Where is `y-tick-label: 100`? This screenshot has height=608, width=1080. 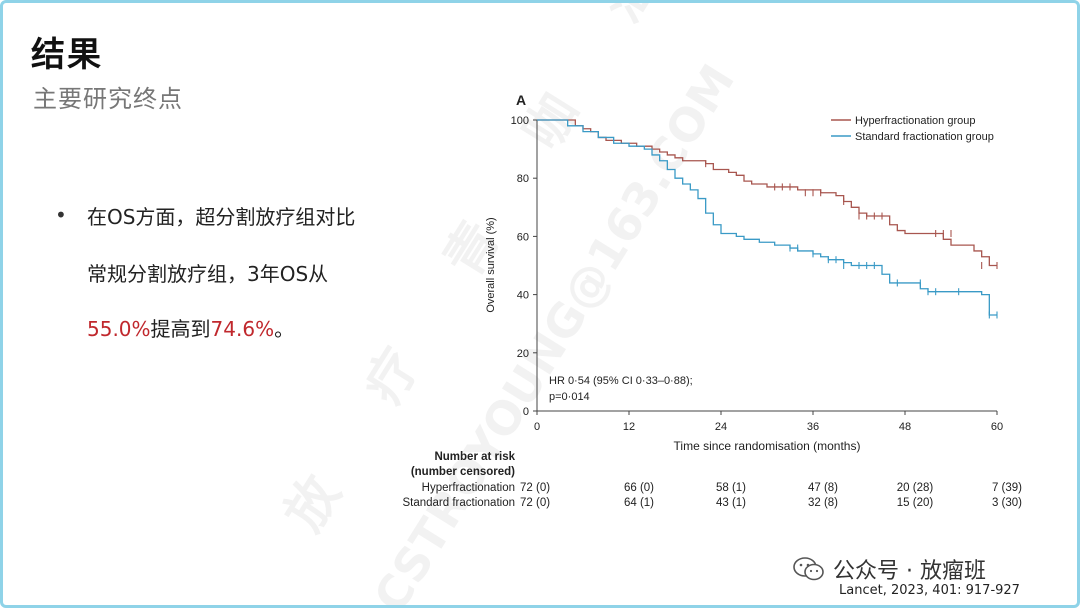 y-tick-label: 100 is located at coordinates (520, 121).